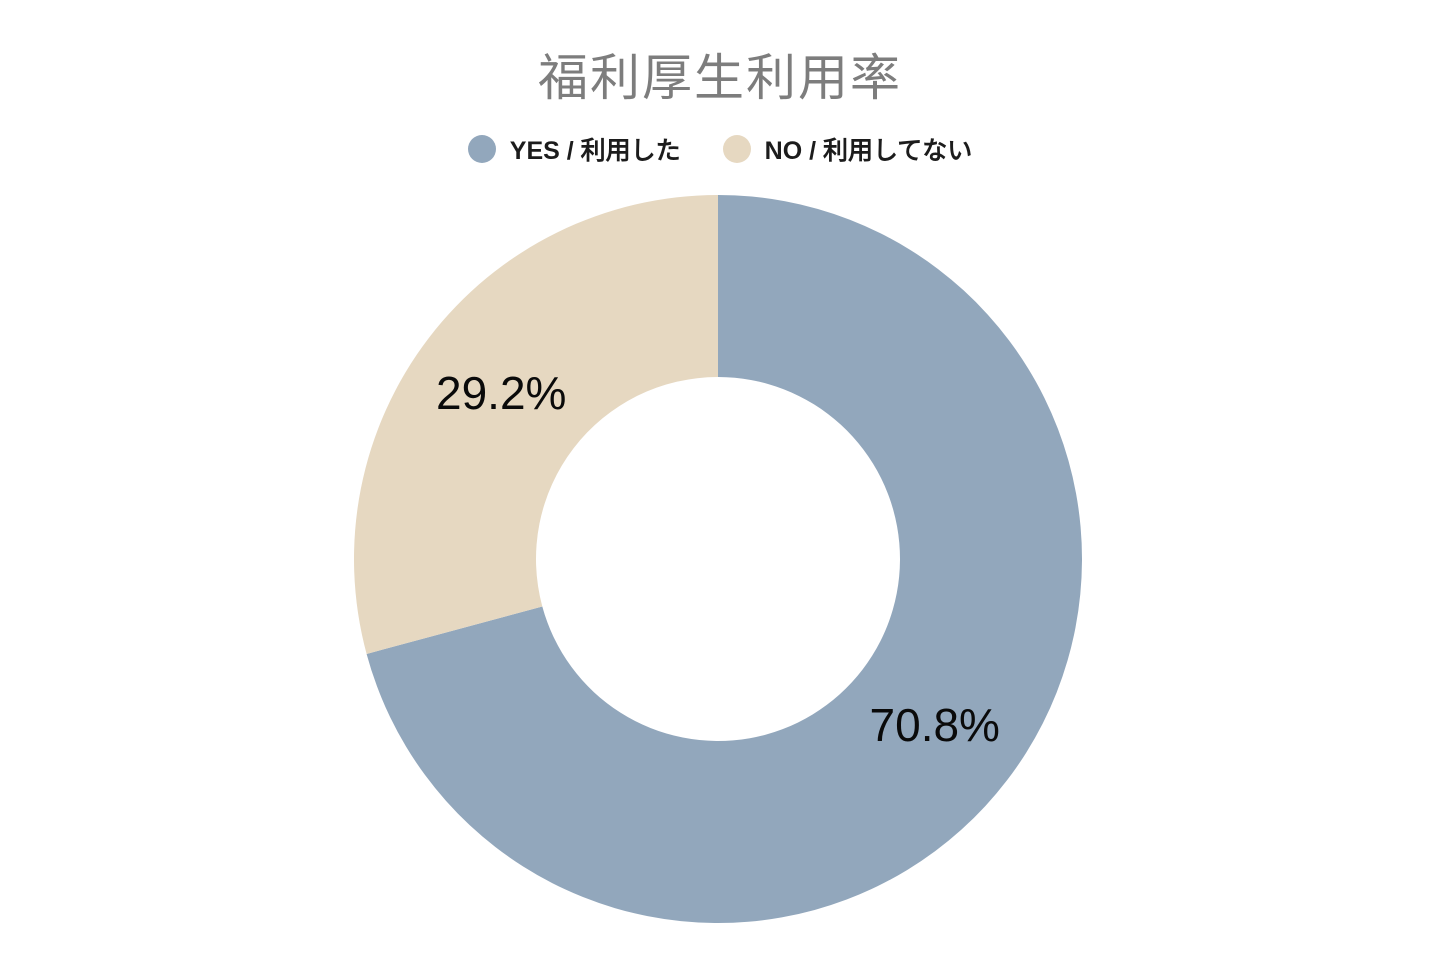 The height and width of the screenshot is (963, 1440). I want to click on chart-legend: YES / 利用した NO / 利用してない, so click(720, 149).